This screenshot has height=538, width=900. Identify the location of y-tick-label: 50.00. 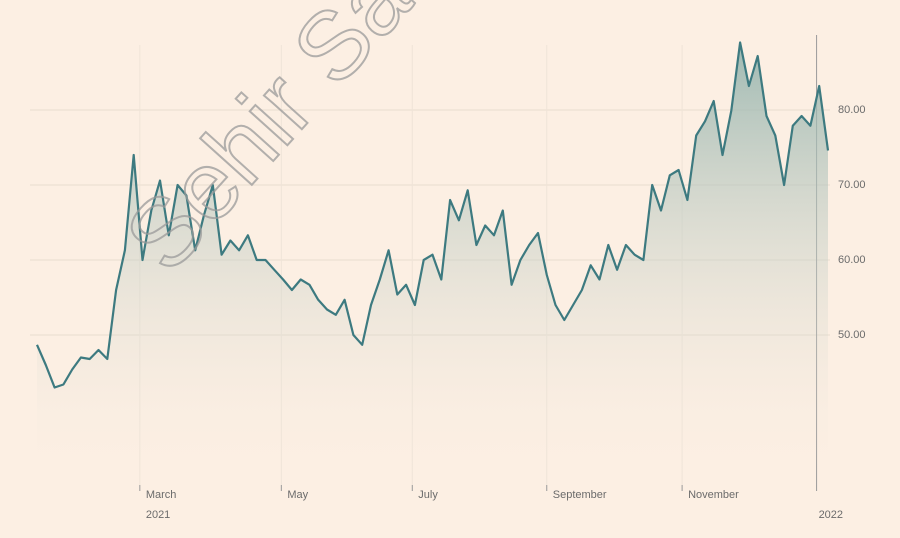
(852, 335).